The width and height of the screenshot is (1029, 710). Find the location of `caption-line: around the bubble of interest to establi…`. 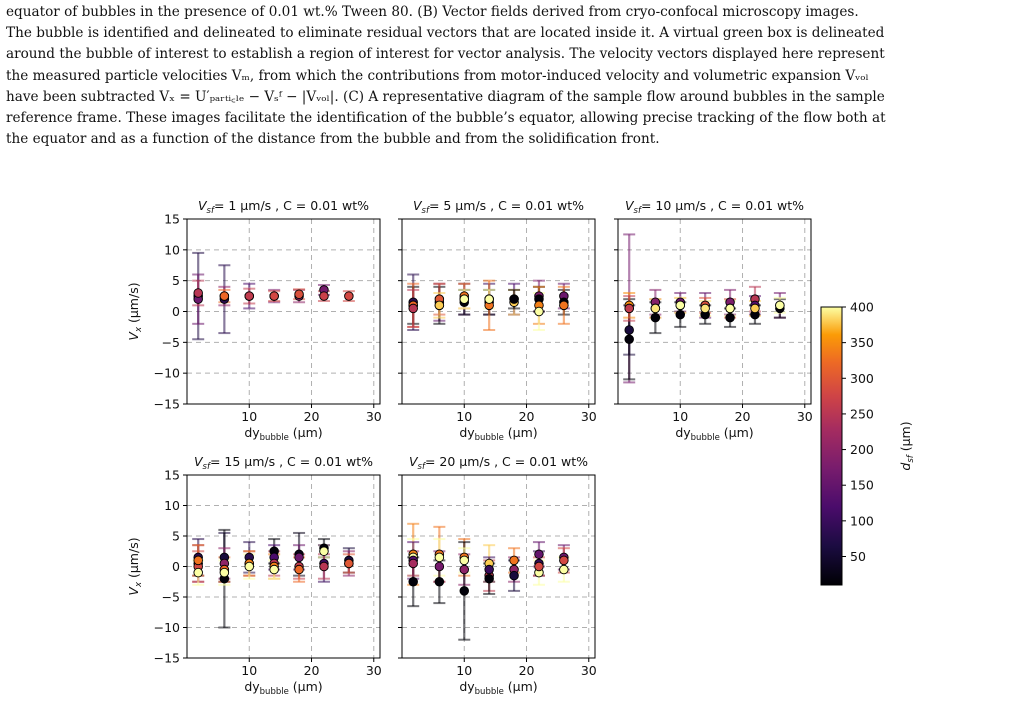

caption-line: around the bubble of interest to establi… is located at coordinates (445, 54).